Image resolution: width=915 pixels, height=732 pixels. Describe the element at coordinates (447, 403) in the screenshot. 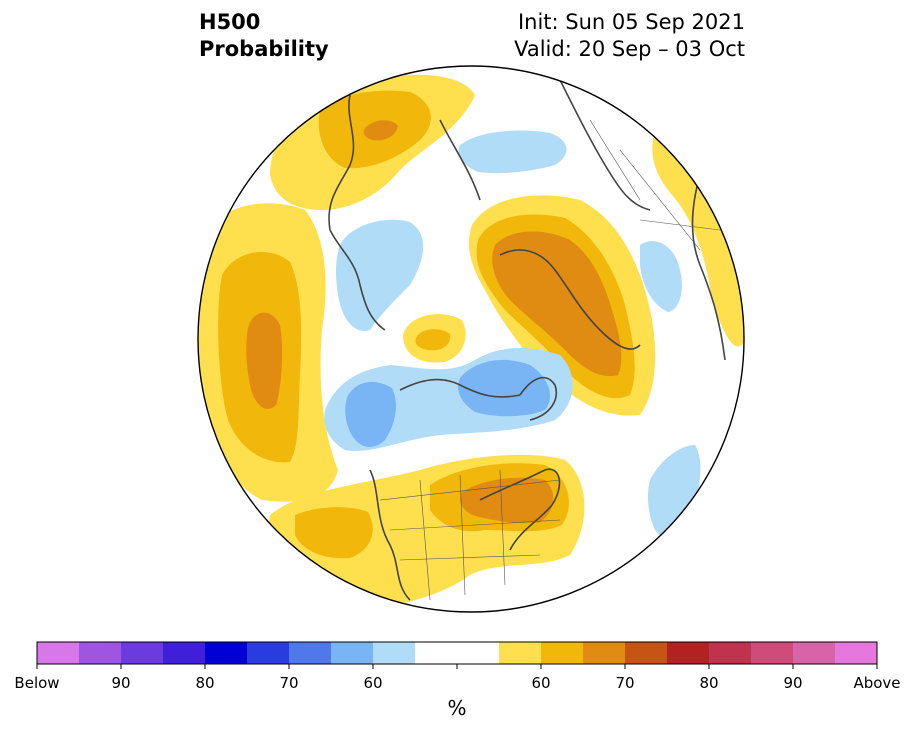

I see `below-normal-60-region` at that location.